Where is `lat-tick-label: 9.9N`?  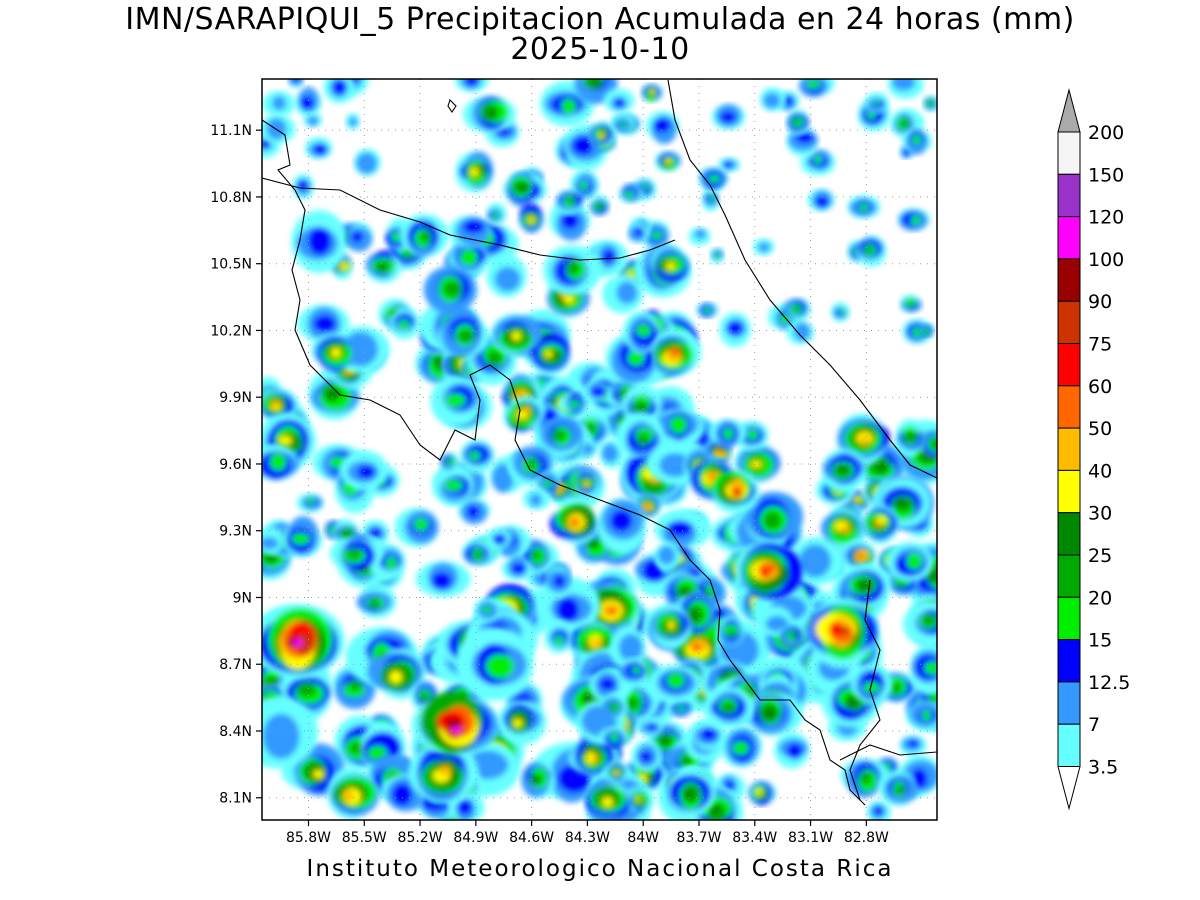 lat-tick-label: 9.9N is located at coordinates (235, 398).